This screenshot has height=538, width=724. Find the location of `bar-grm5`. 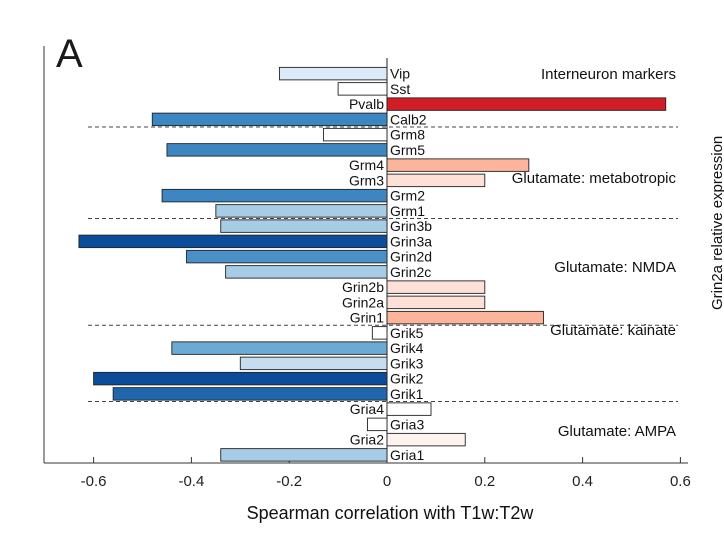

bar-grm5 is located at coordinates (277, 150).